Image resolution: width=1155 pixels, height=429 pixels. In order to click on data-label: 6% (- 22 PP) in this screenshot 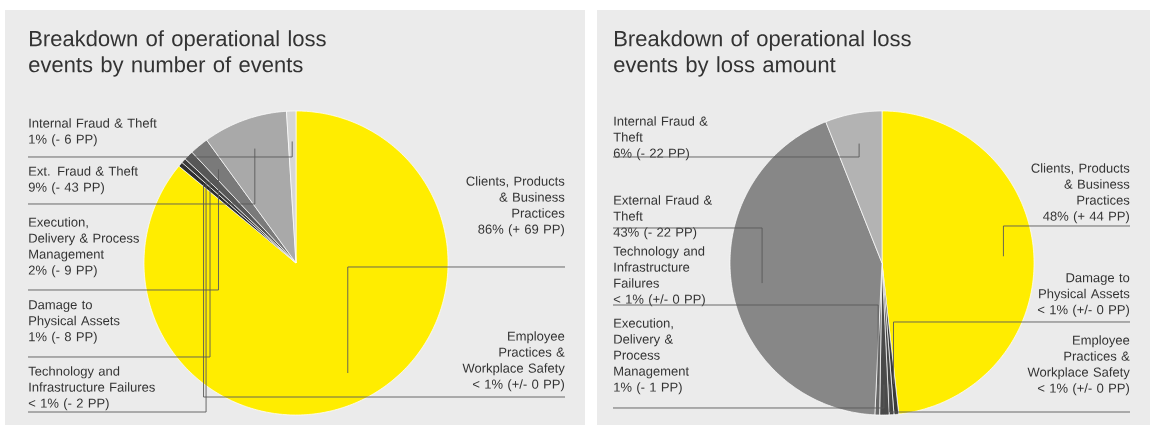, I will do `click(651, 154)`.